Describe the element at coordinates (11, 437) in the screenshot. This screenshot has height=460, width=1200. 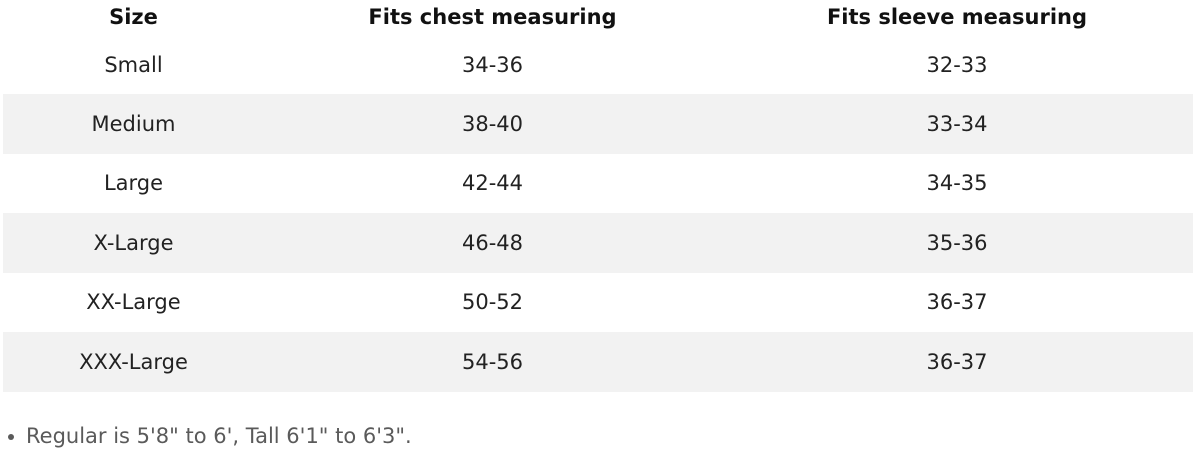
I see `bullet-icon` at that location.